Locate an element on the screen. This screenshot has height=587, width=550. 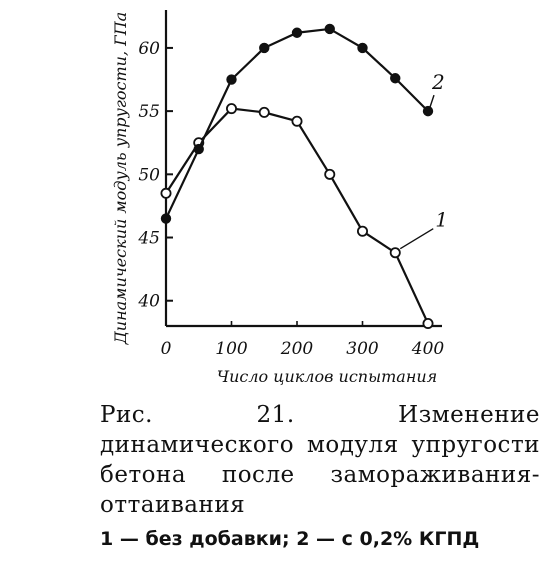
x-tick-label: 200 is located at coordinates (297, 349).